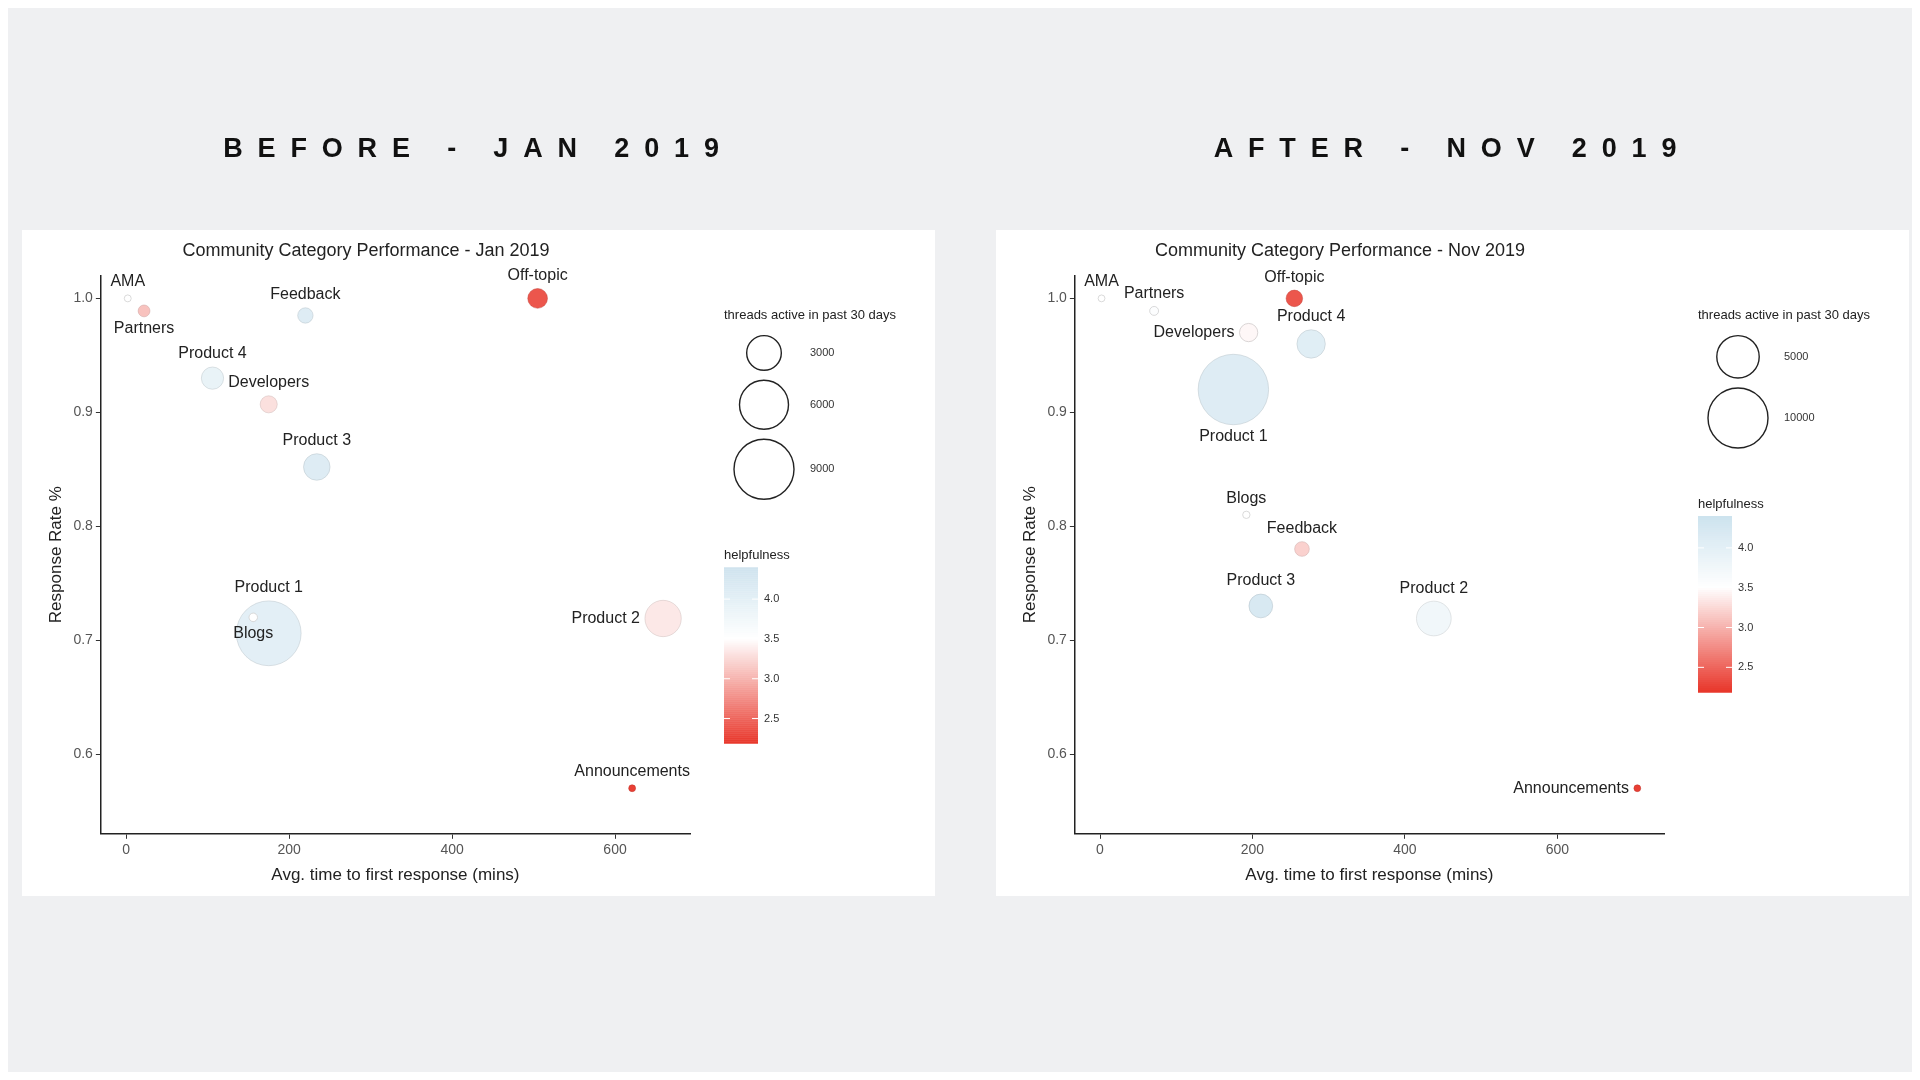  Describe the element at coordinates (366, 249) in the screenshot. I see `chart-subtitle: Community Category Performance - Jan 2019` at that location.